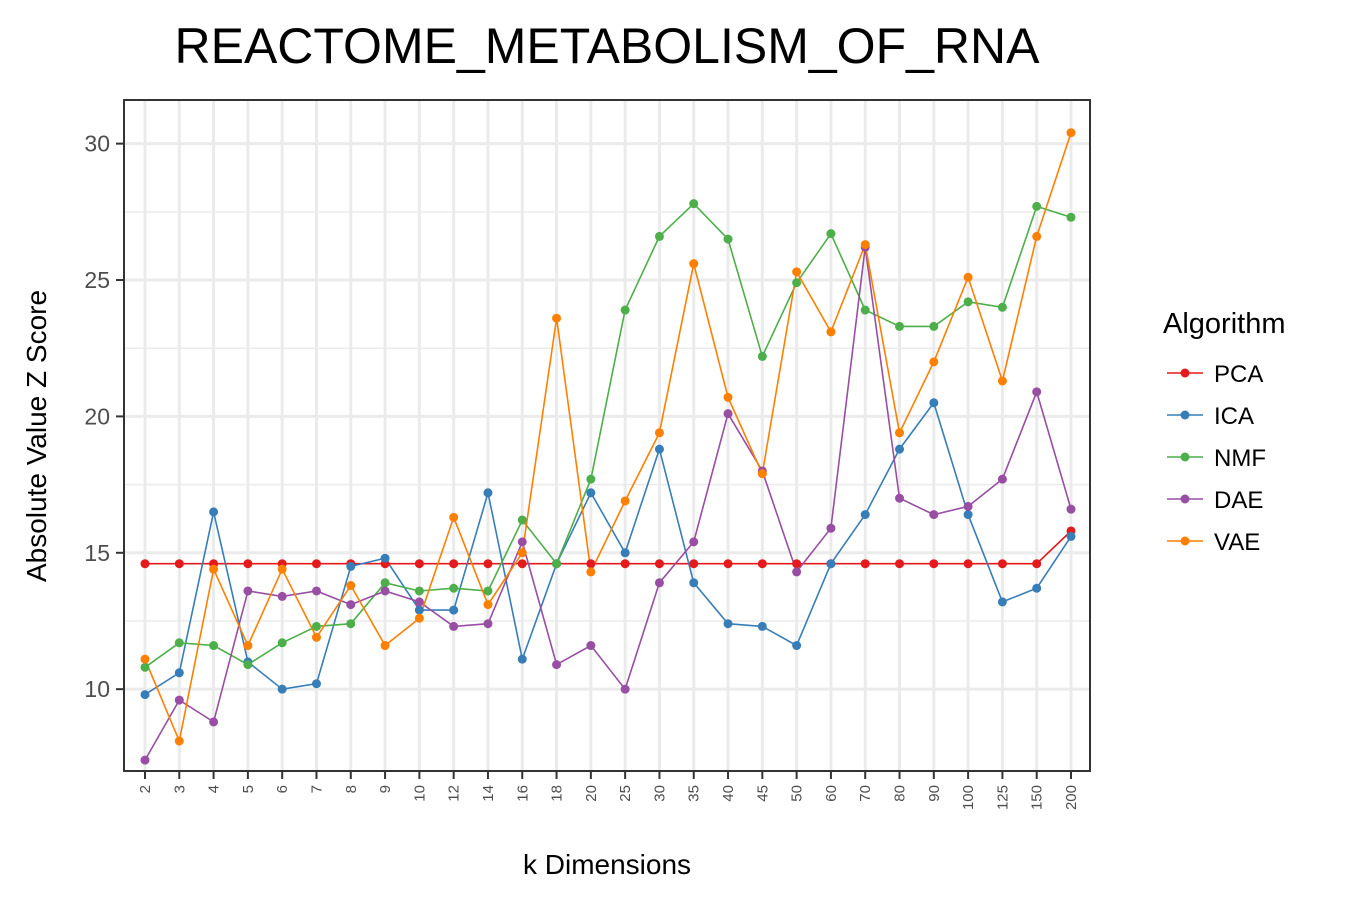  What do you see at coordinates (1037, 797) in the screenshot?
I see `x-tick-label: 150` at bounding box center [1037, 797].